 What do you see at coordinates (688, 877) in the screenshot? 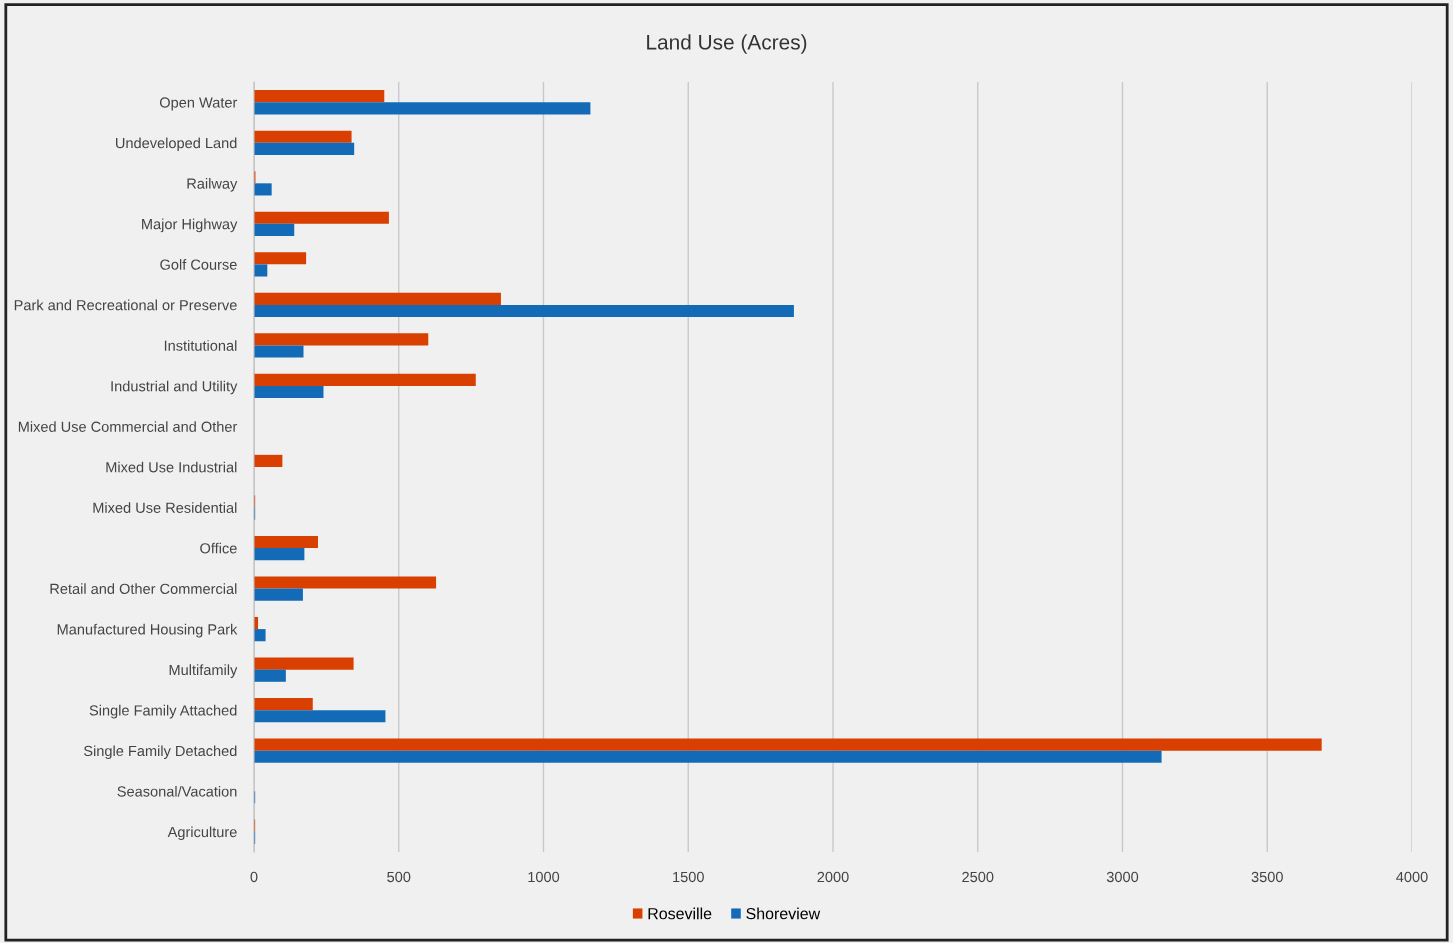
I see `x-tick-label: 1500` at bounding box center [688, 877].